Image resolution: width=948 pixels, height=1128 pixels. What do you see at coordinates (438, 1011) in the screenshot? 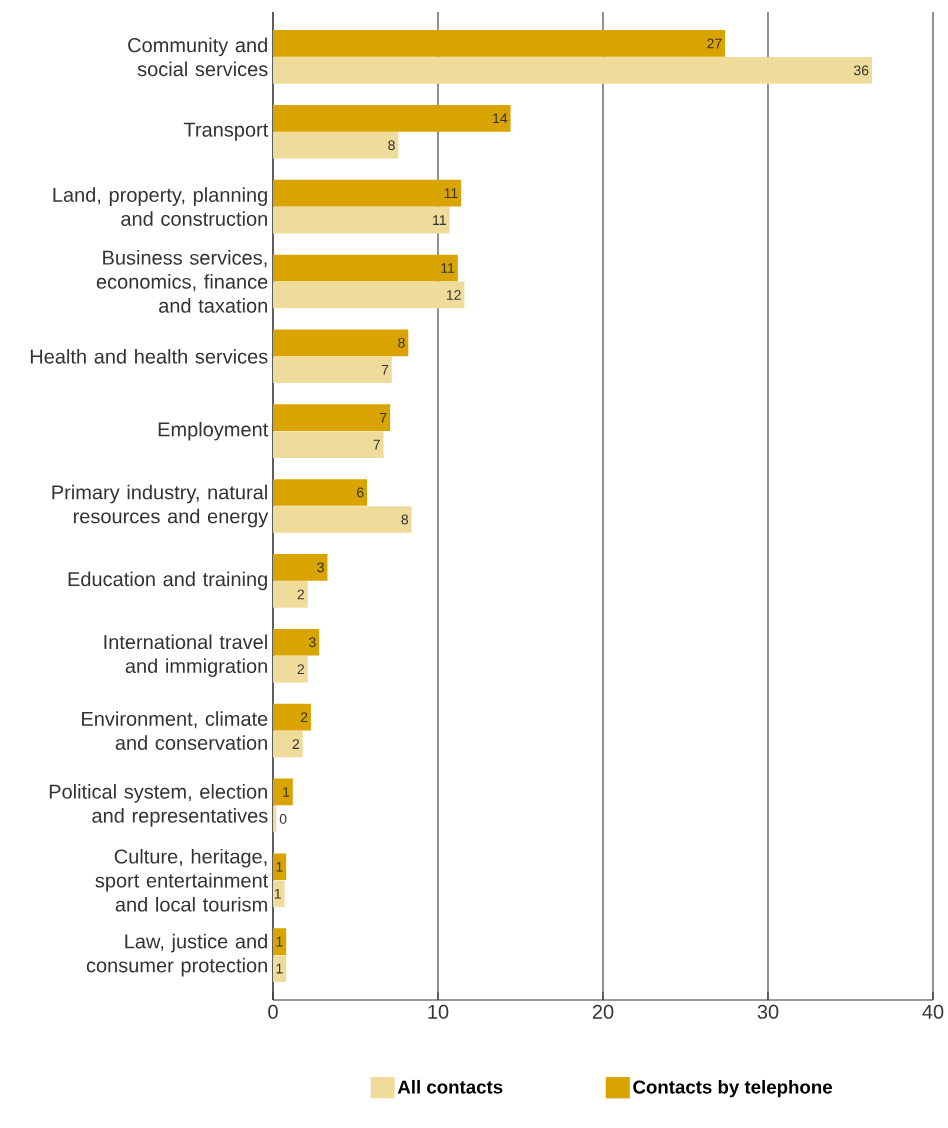
I see `x-tick-label: 10` at bounding box center [438, 1011].